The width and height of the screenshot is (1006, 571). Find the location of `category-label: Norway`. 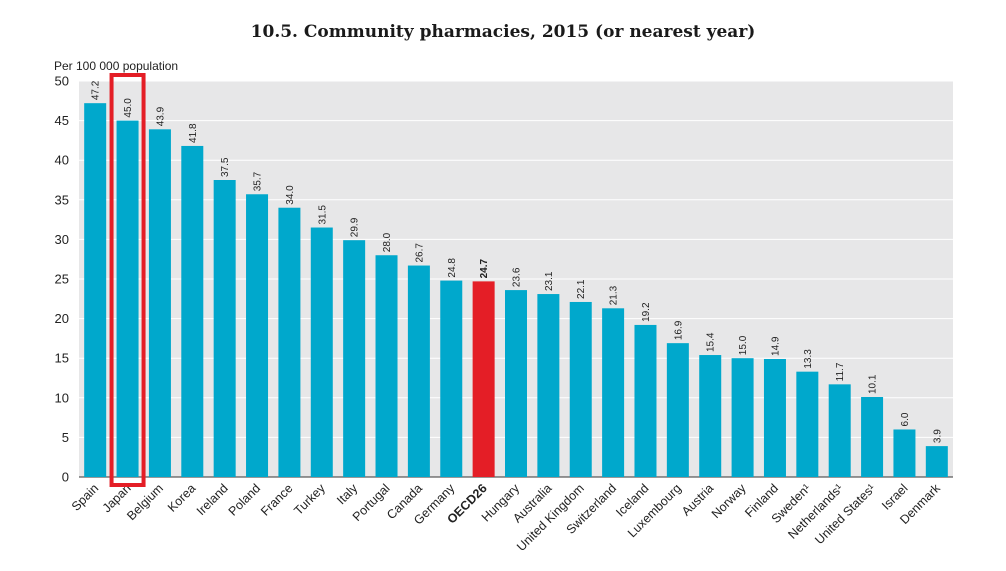

category-label: Norway is located at coordinates (729, 501).